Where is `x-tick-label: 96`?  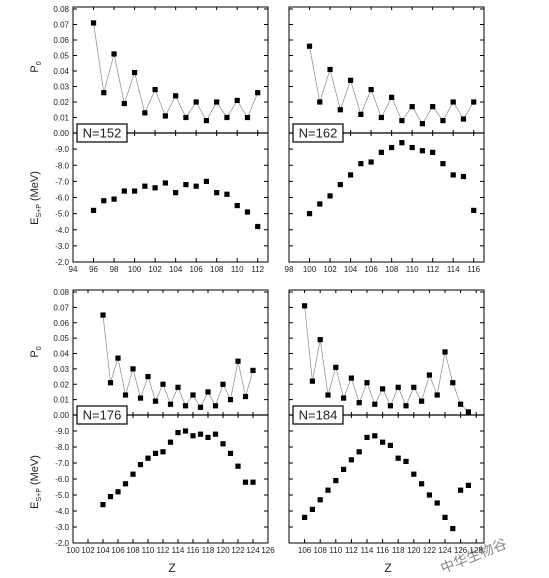
x-tick-label: 96 is located at coordinates (93, 269).